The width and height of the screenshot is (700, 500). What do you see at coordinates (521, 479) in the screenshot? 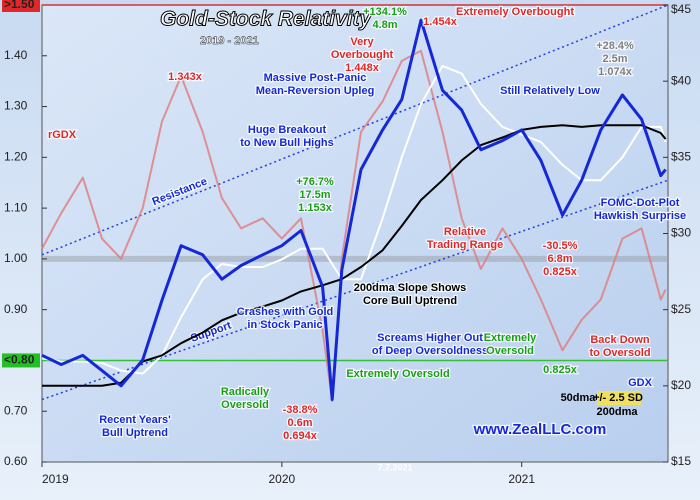
I see `x-tick-label: 2021` at bounding box center [521, 479].